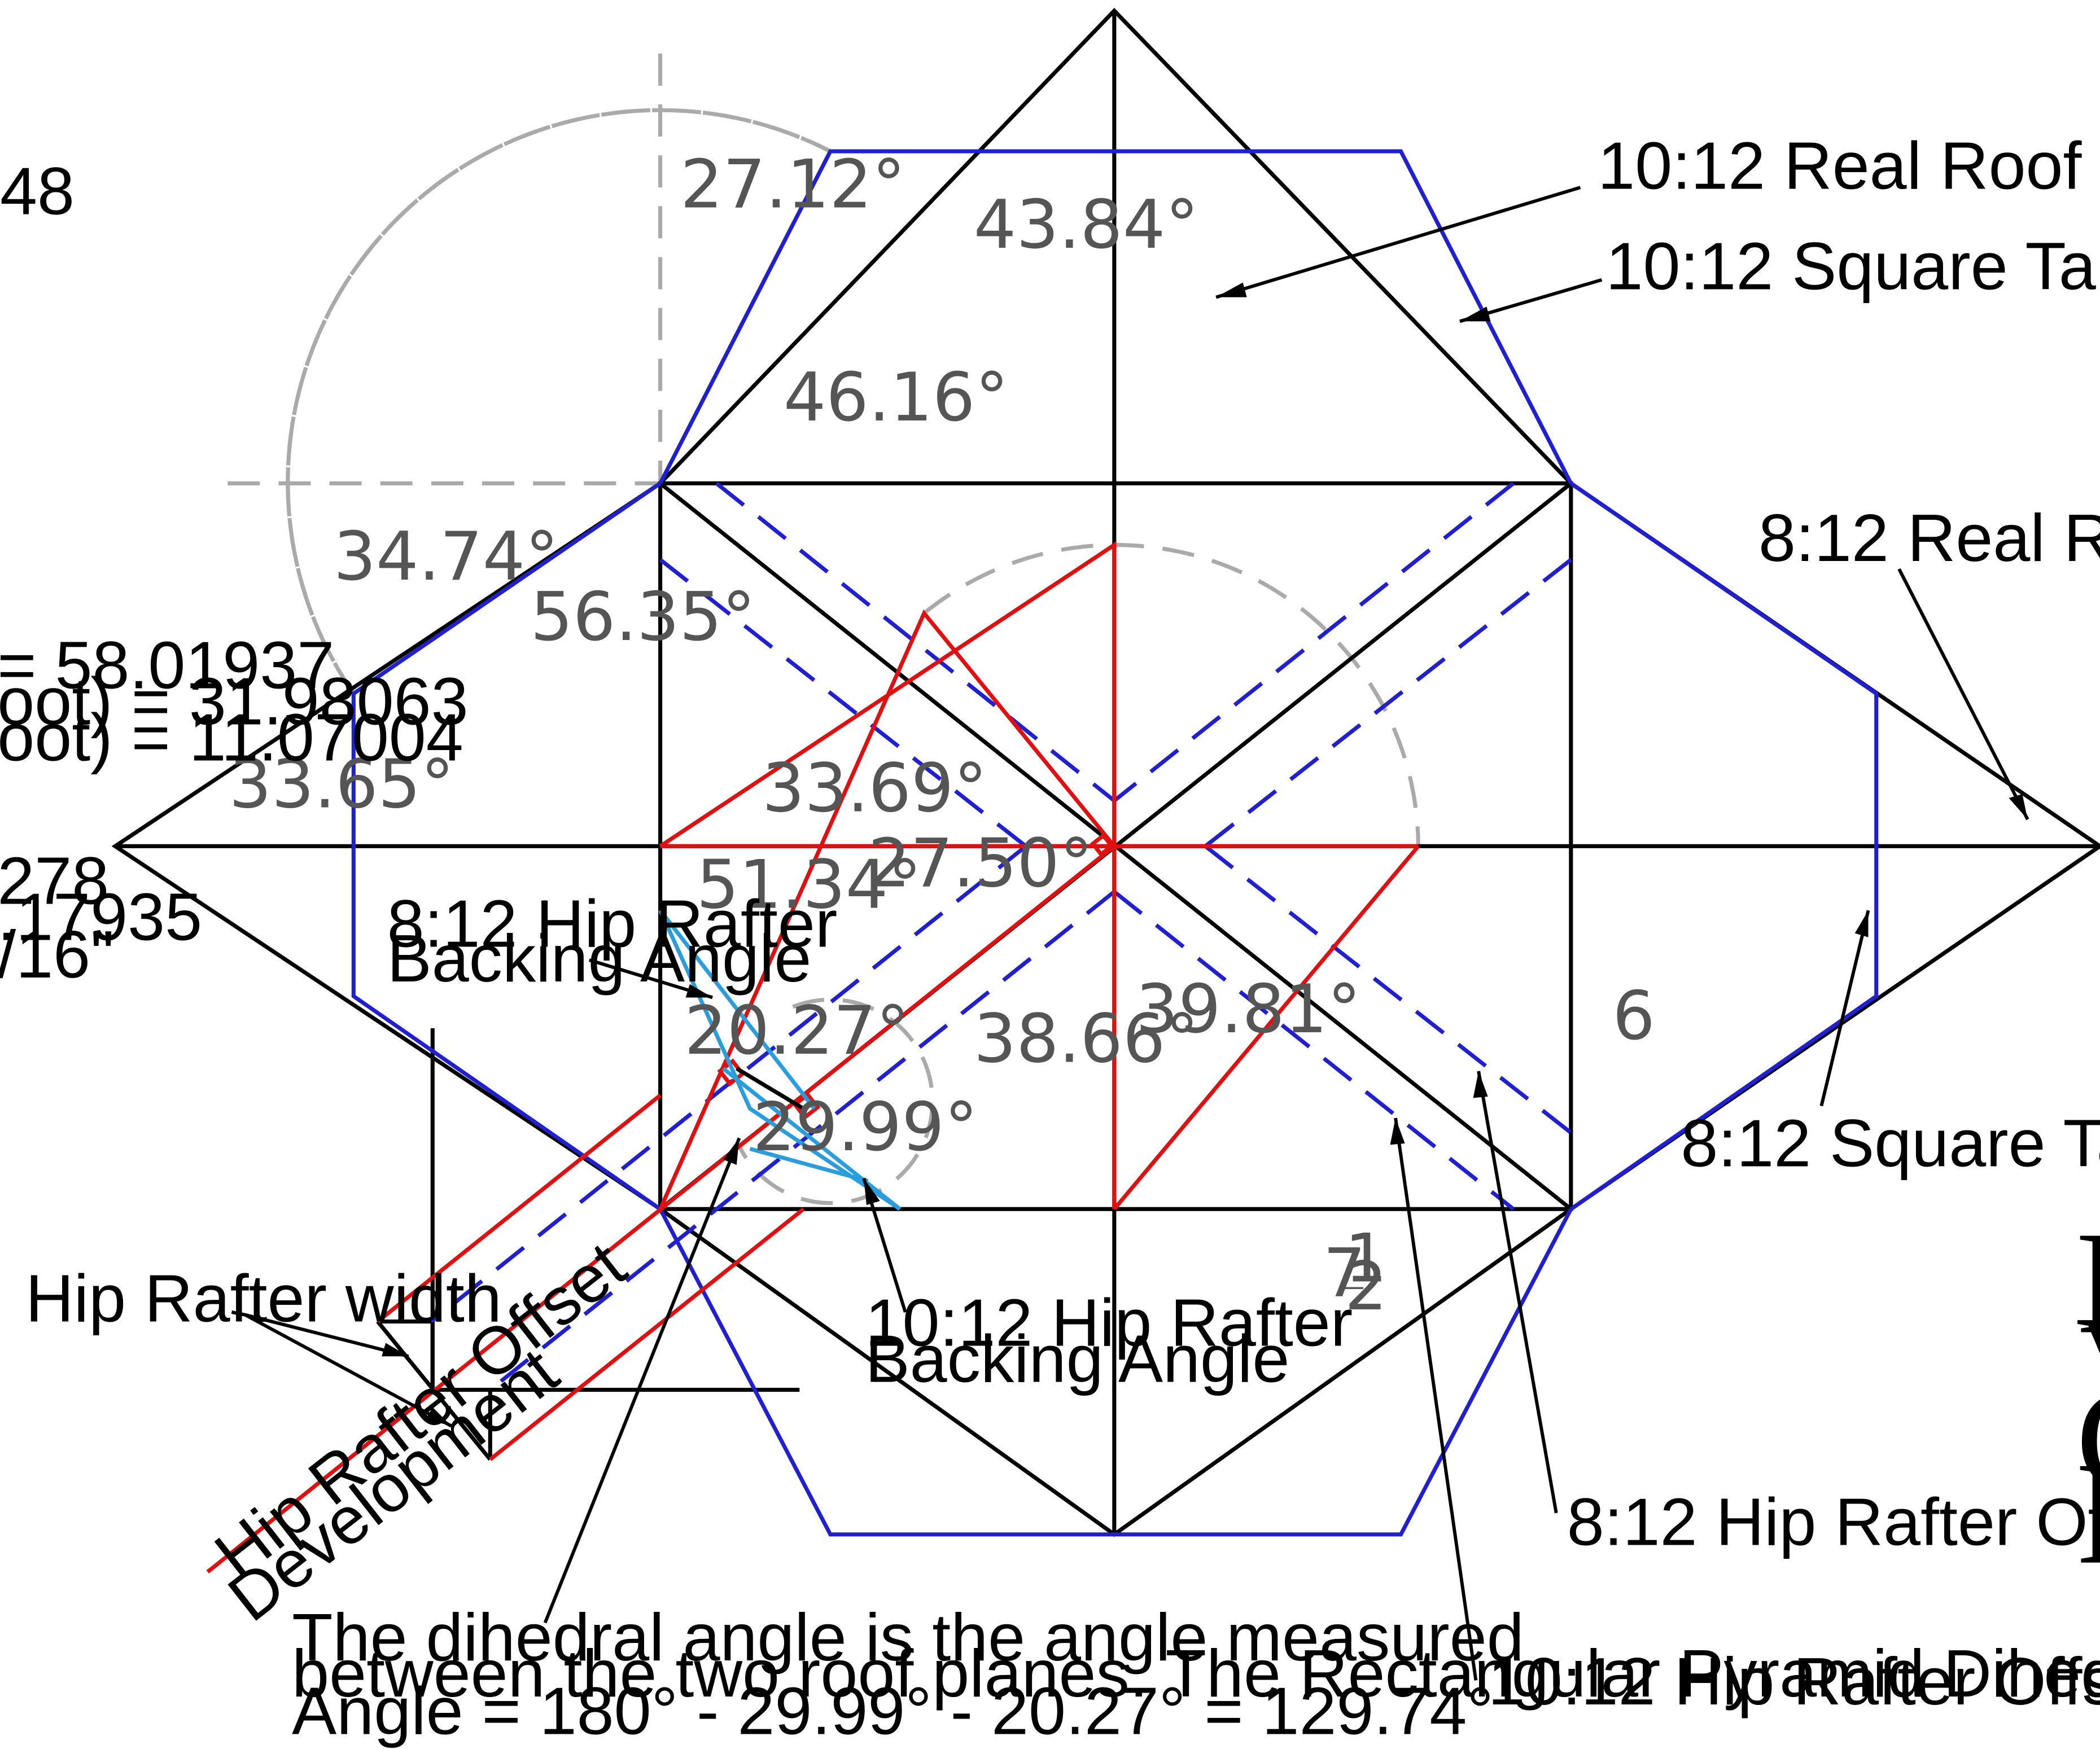 This screenshot has height=1749, width=2100. What do you see at coordinates (167, 665) in the screenshot?
I see `left-value: = 58.01937` at bounding box center [167, 665].